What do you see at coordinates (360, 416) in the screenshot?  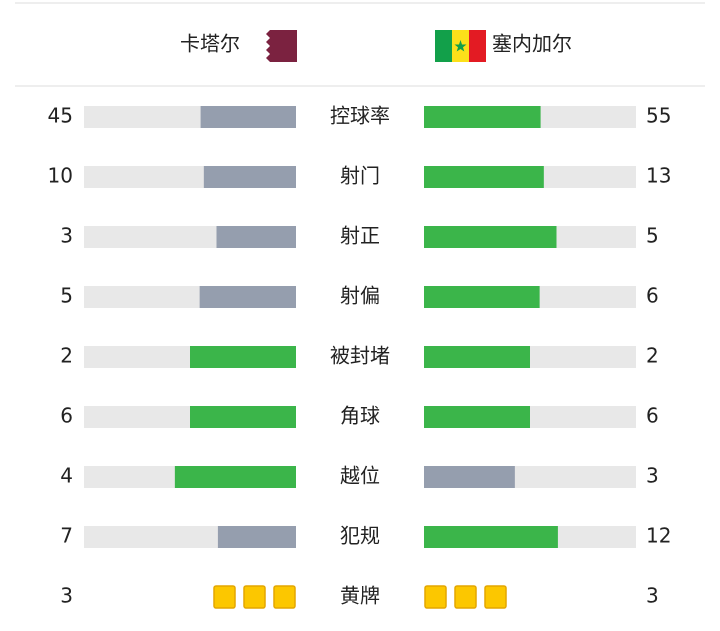 I see `stat-label: 角球` at bounding box center [360, 416].